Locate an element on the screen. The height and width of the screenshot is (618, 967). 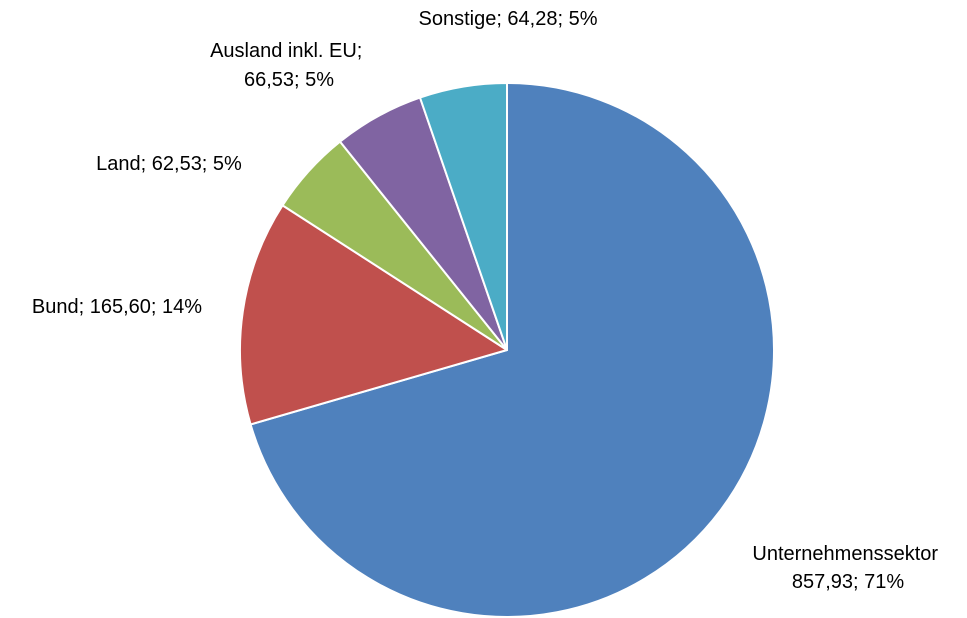
data-label-unternehmenssektor-line-2: 857,93; 71% is located at coordinates (848, 582).